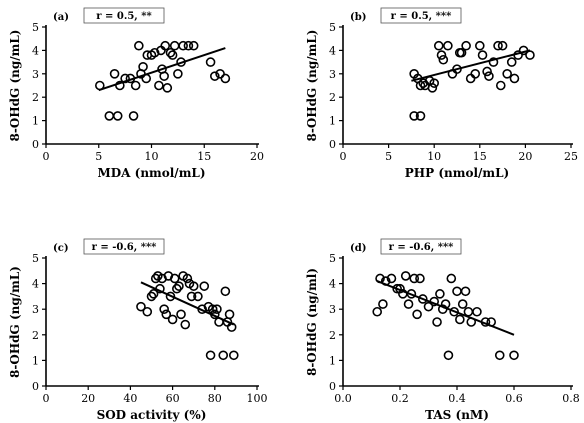 The width and height of the screenshot is (584, 423). What do you see at coordinates (61, 248) in the screenshot?
I see `panel-label: (c)` at bounding box center [61, 248].